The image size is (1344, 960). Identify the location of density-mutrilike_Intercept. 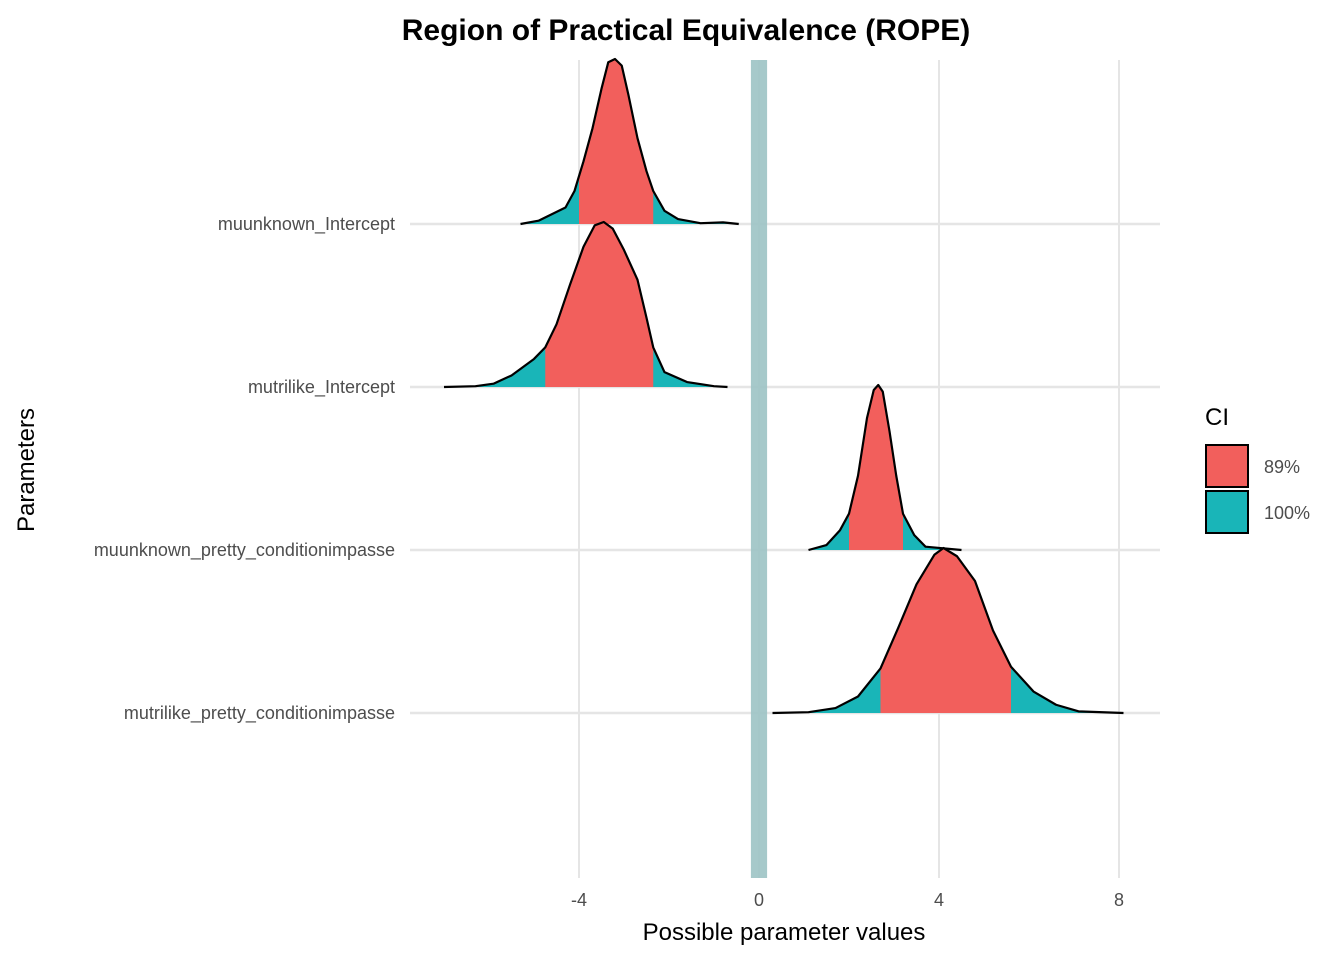
(585, 304).